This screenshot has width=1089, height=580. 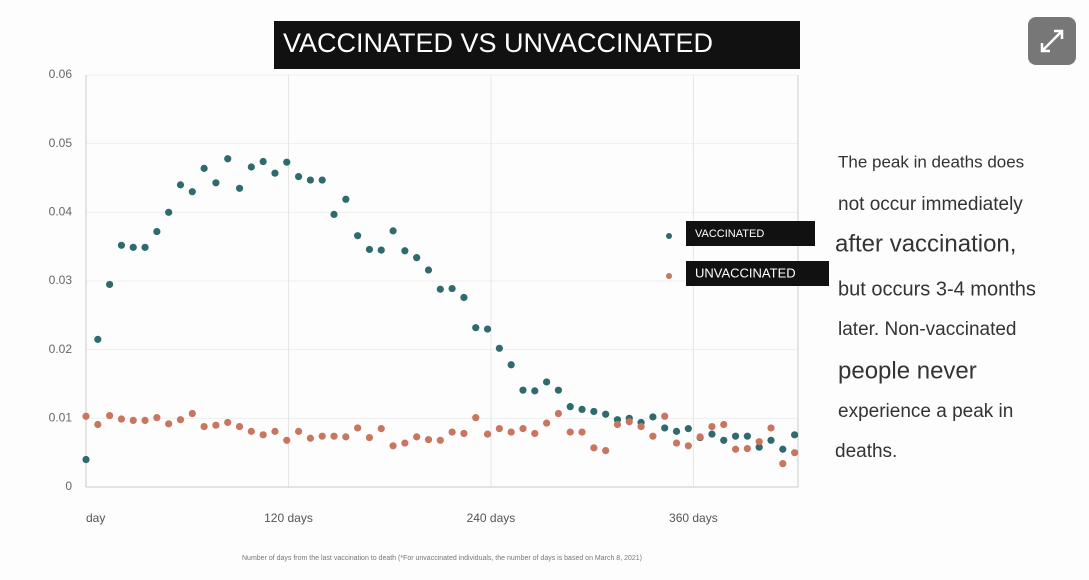 What do you see at coordinates (61, 212) in the screenshot?
I see `y-tick-label: 0.04` at bounding box center [61, 212].